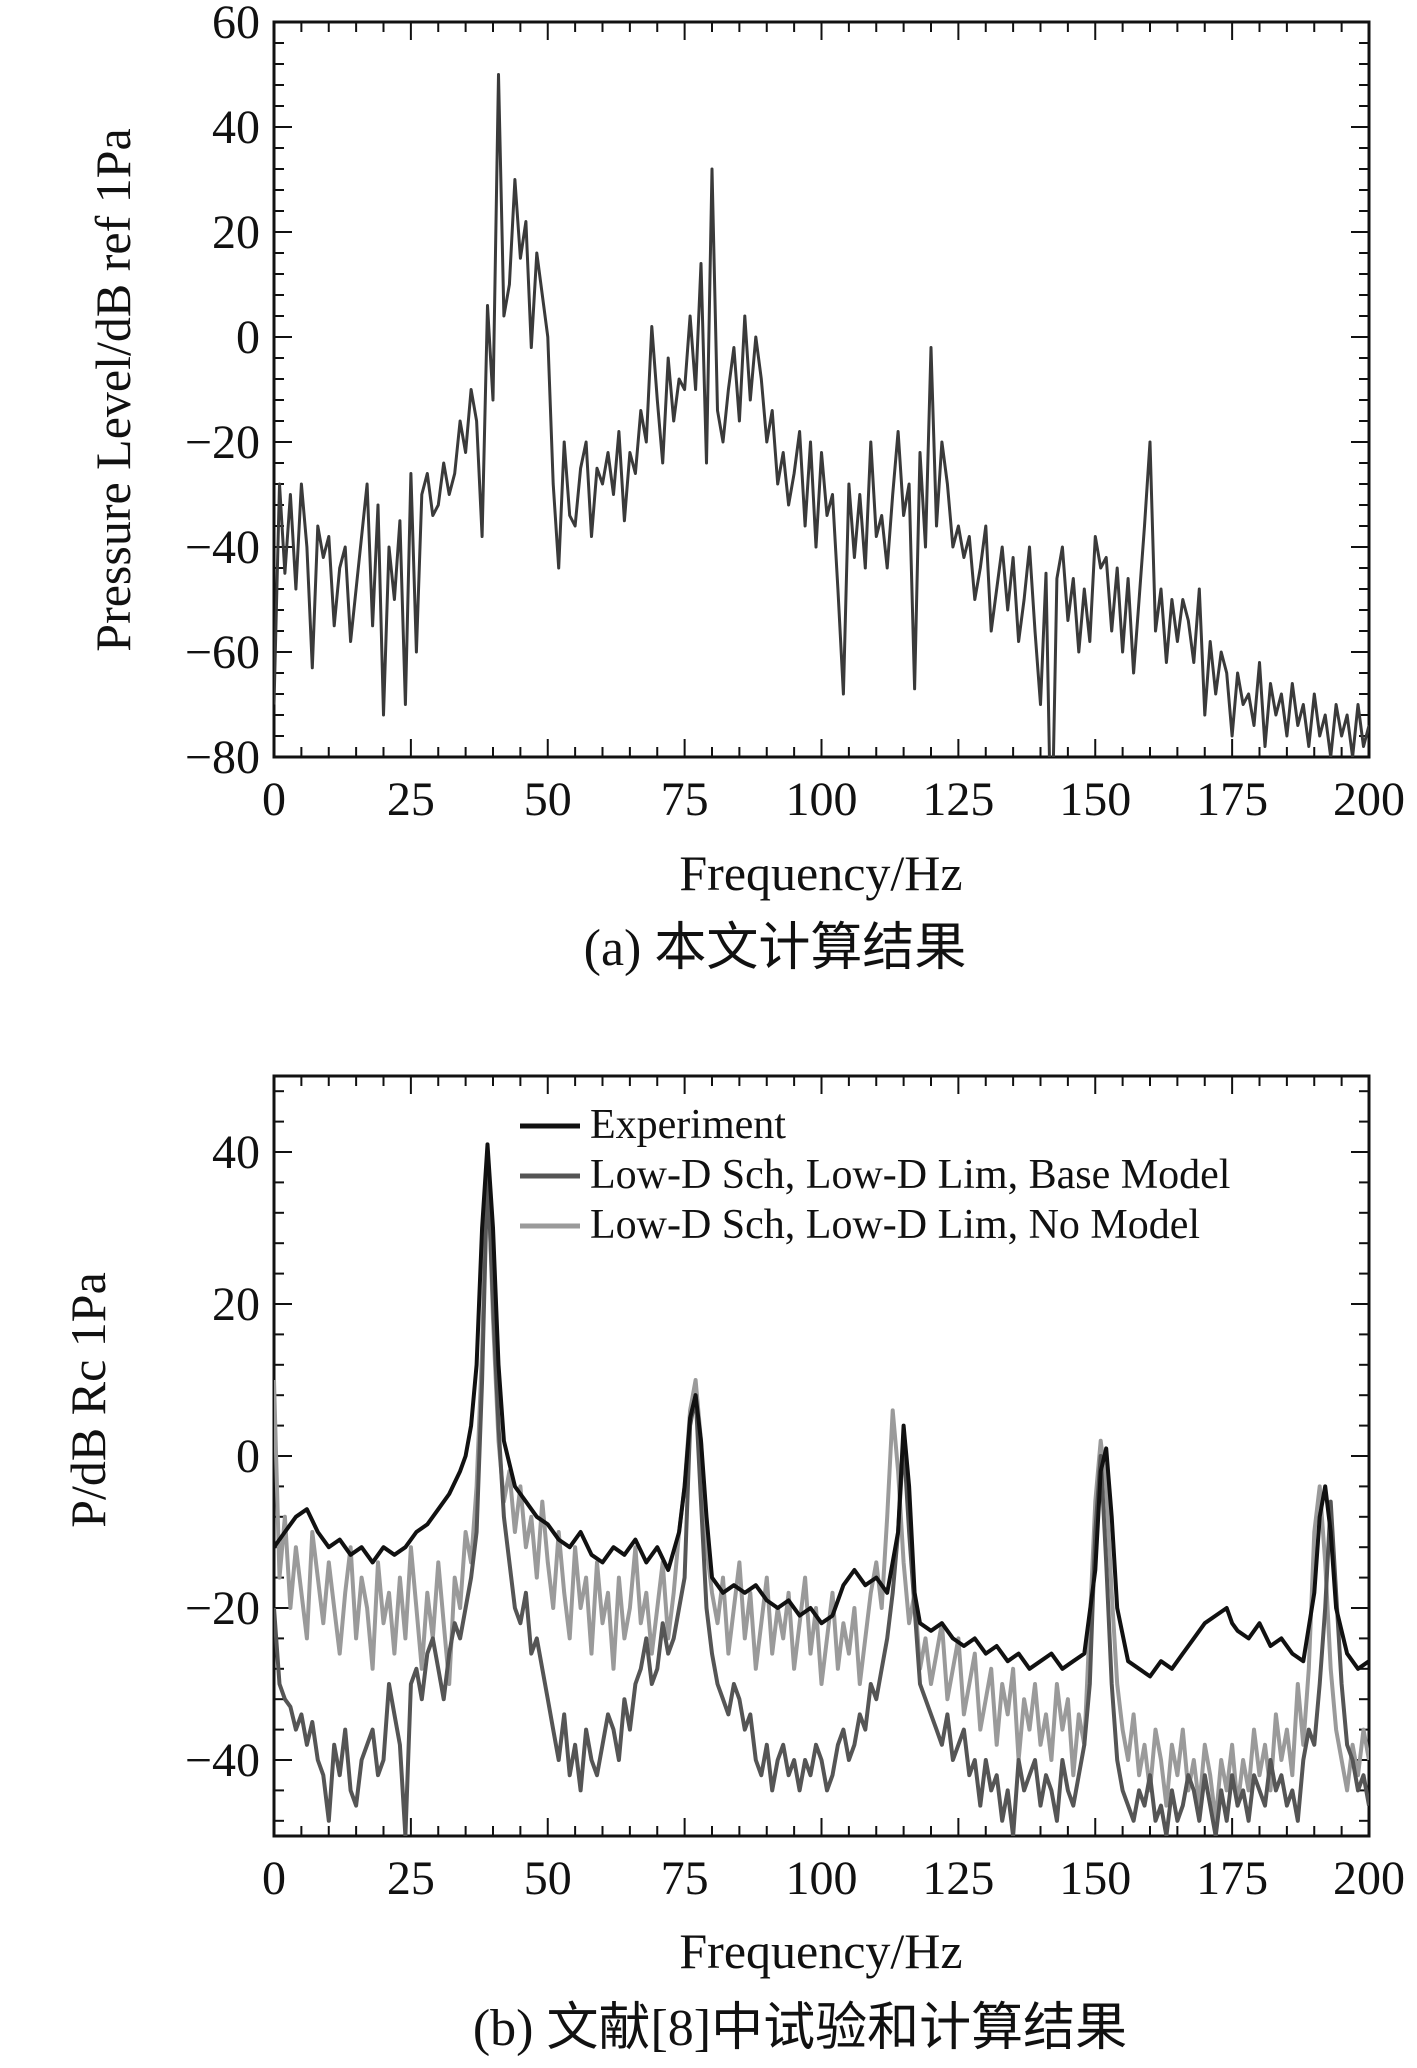 Image resolution: width=1417 pixels, height=2068 pixels. What do you see at coordinates (222, 757) in the screenshot?
I see `y-tick-label: −80` at bounding box center [222, 757].